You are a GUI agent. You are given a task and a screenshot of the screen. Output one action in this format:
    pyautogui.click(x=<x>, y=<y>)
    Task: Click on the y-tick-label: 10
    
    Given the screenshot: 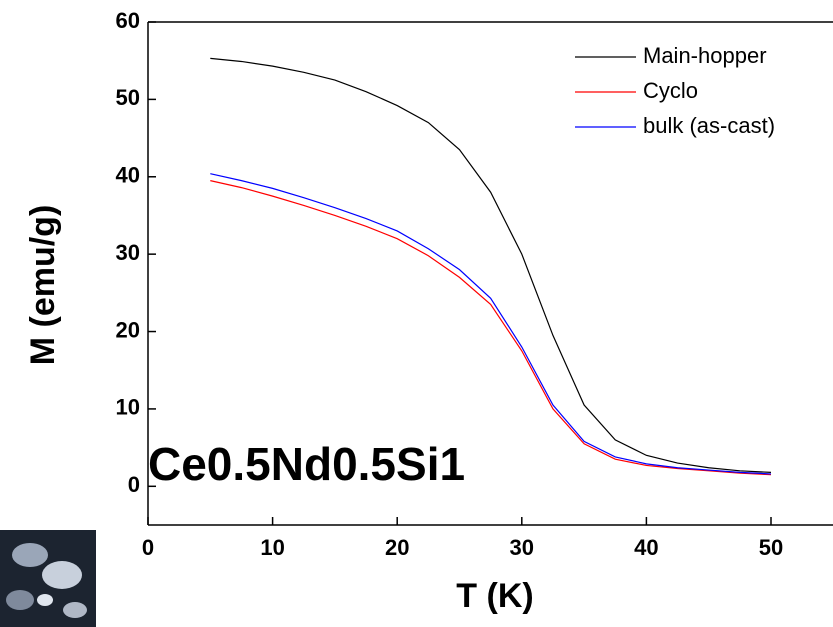 What is the action you would take?
    pyautogui.click(x=128, y=407)
    